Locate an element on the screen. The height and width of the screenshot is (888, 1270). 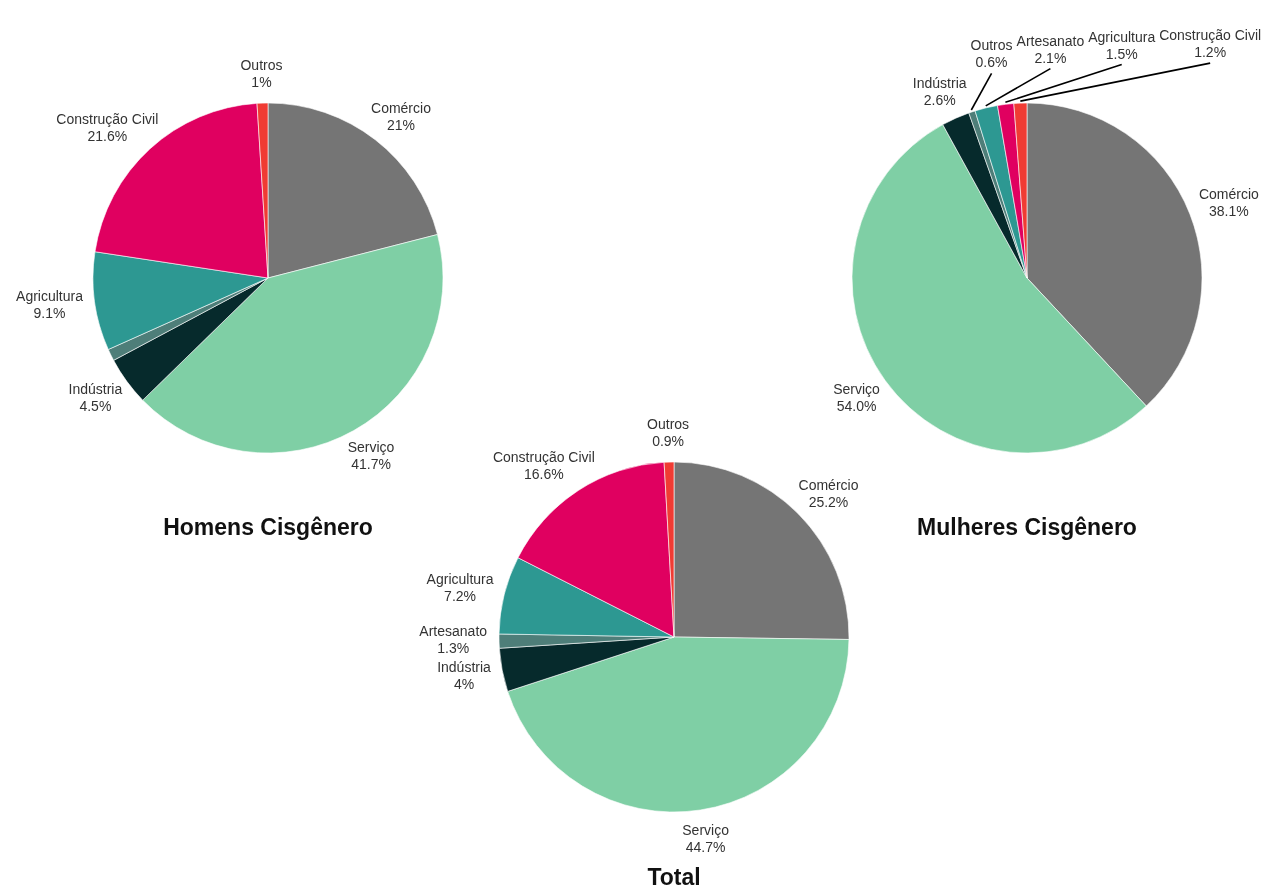
data-label: 7.2% is located at coordinates (460, 595).